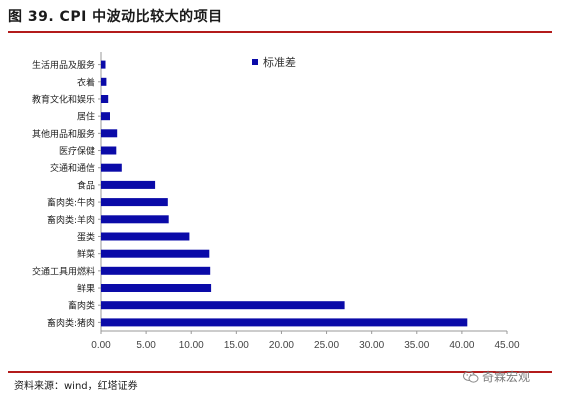 This screenshot has height=400, width=564. Describe the element at coordinates (63, 65) in the screenshot. I see `category-label: 生活用品及服务` at that location.